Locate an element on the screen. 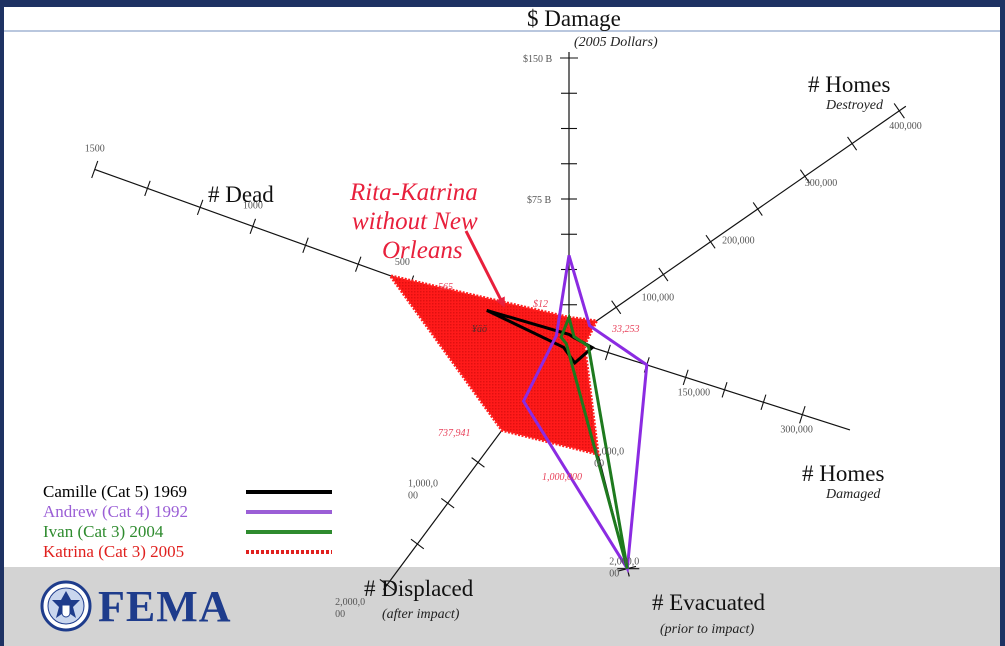 The height and width of the screenshot is (646, 1005). tick-label-damage: $150 B is located at coordinates (538, 59).